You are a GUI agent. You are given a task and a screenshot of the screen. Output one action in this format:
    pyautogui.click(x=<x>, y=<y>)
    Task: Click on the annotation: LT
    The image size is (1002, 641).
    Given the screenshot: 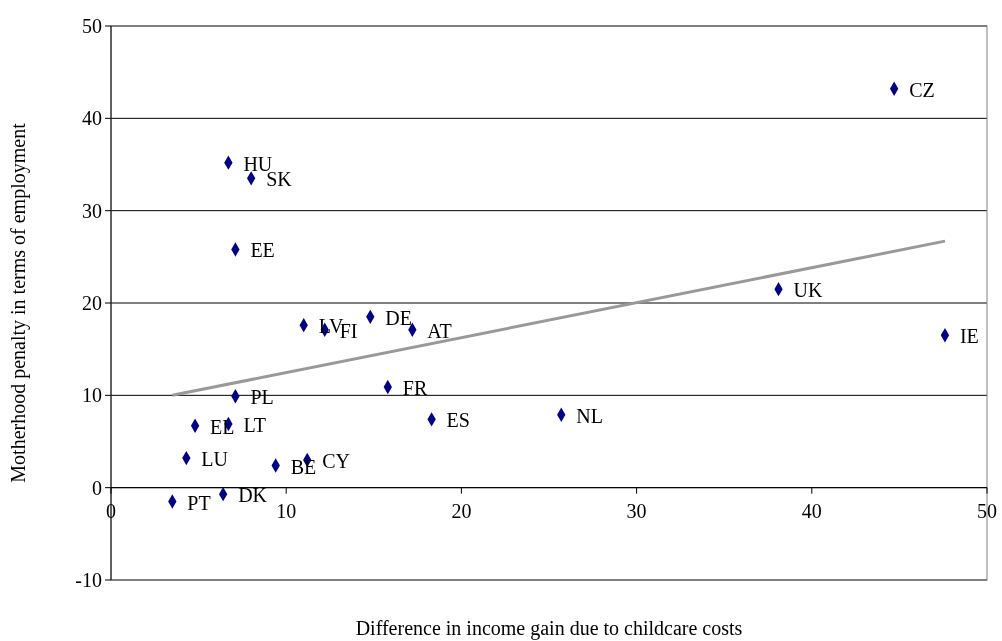 What is the action you would take?
    pyautogui.click(x=254, y=424)
    